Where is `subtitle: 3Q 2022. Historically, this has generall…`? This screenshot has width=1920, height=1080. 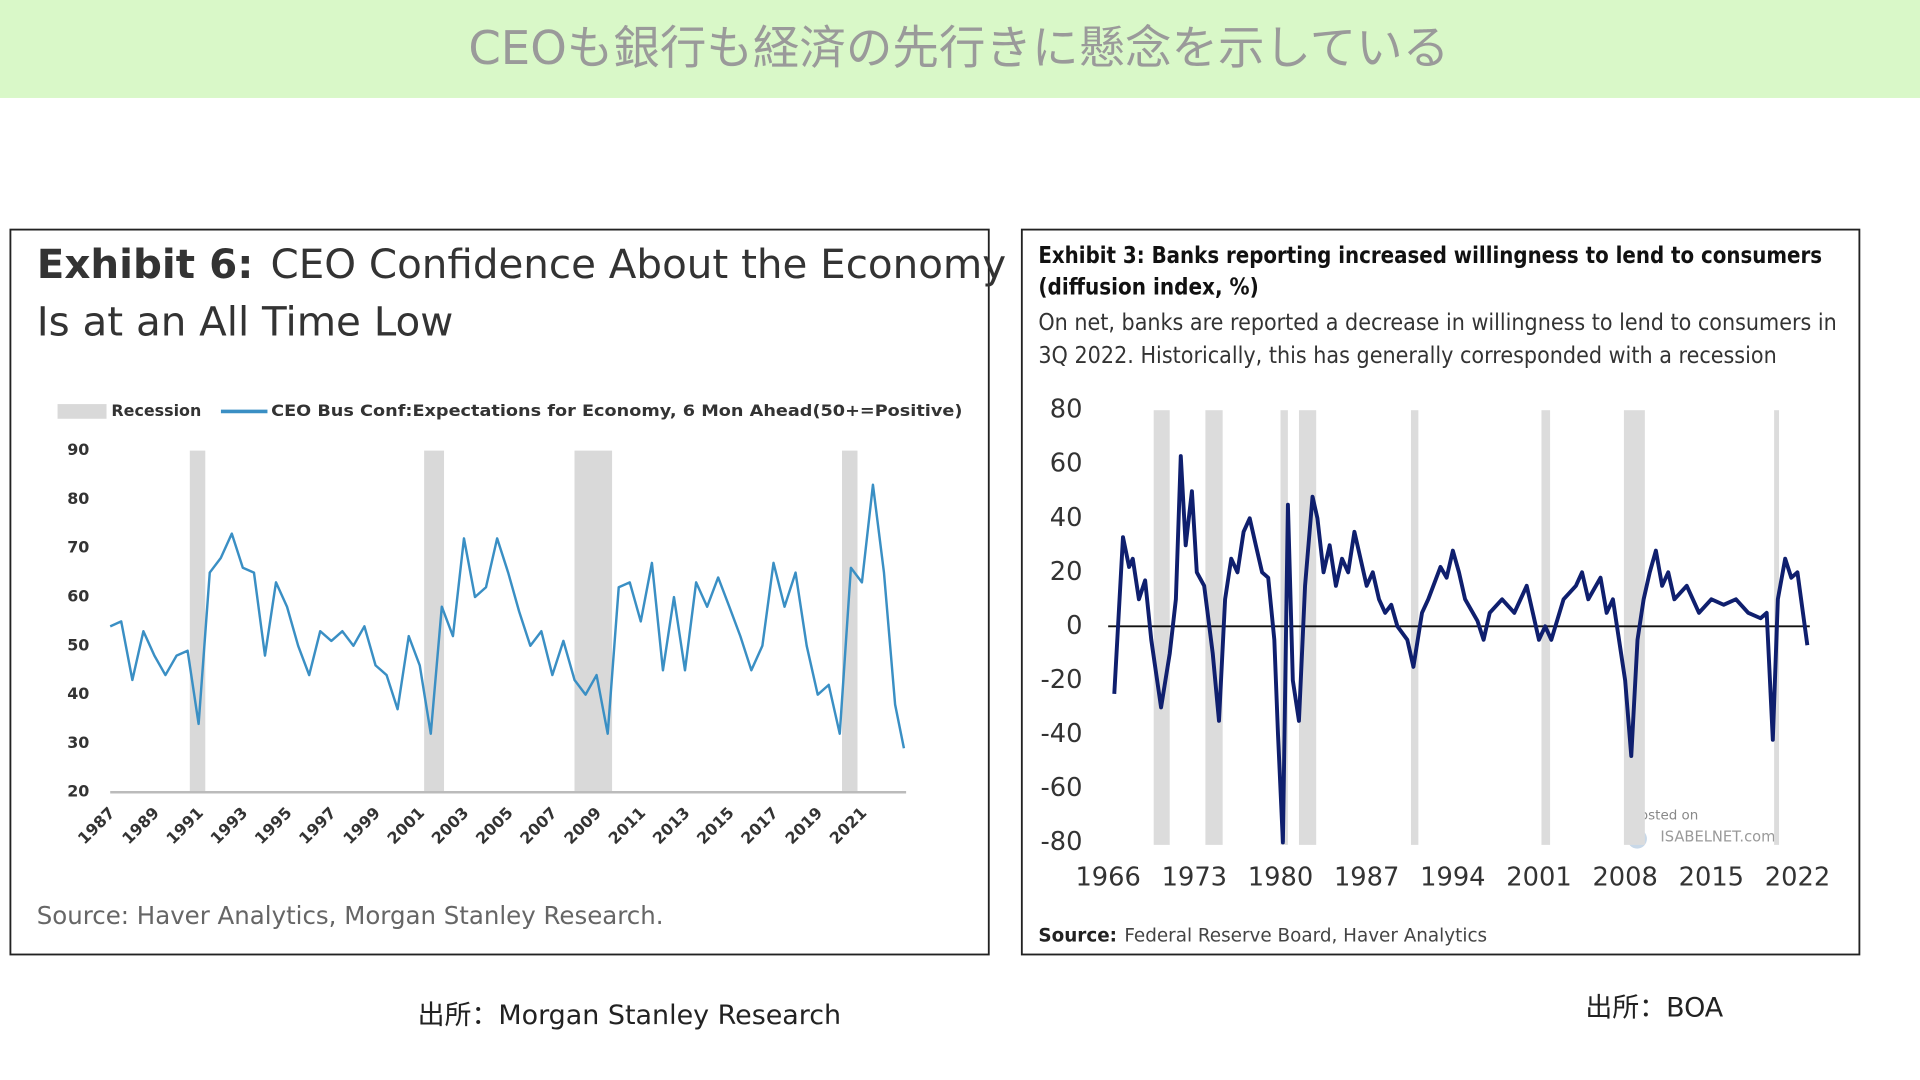
subtitle: 3Q 2022. Historically, this has generall… is located at coordinates (1407, 355).